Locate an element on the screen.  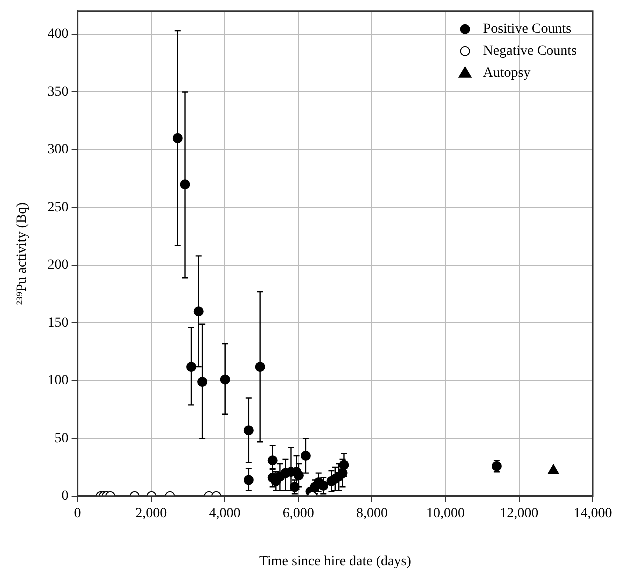
y-tick-label: 0 is located at coordinates (65, 496).